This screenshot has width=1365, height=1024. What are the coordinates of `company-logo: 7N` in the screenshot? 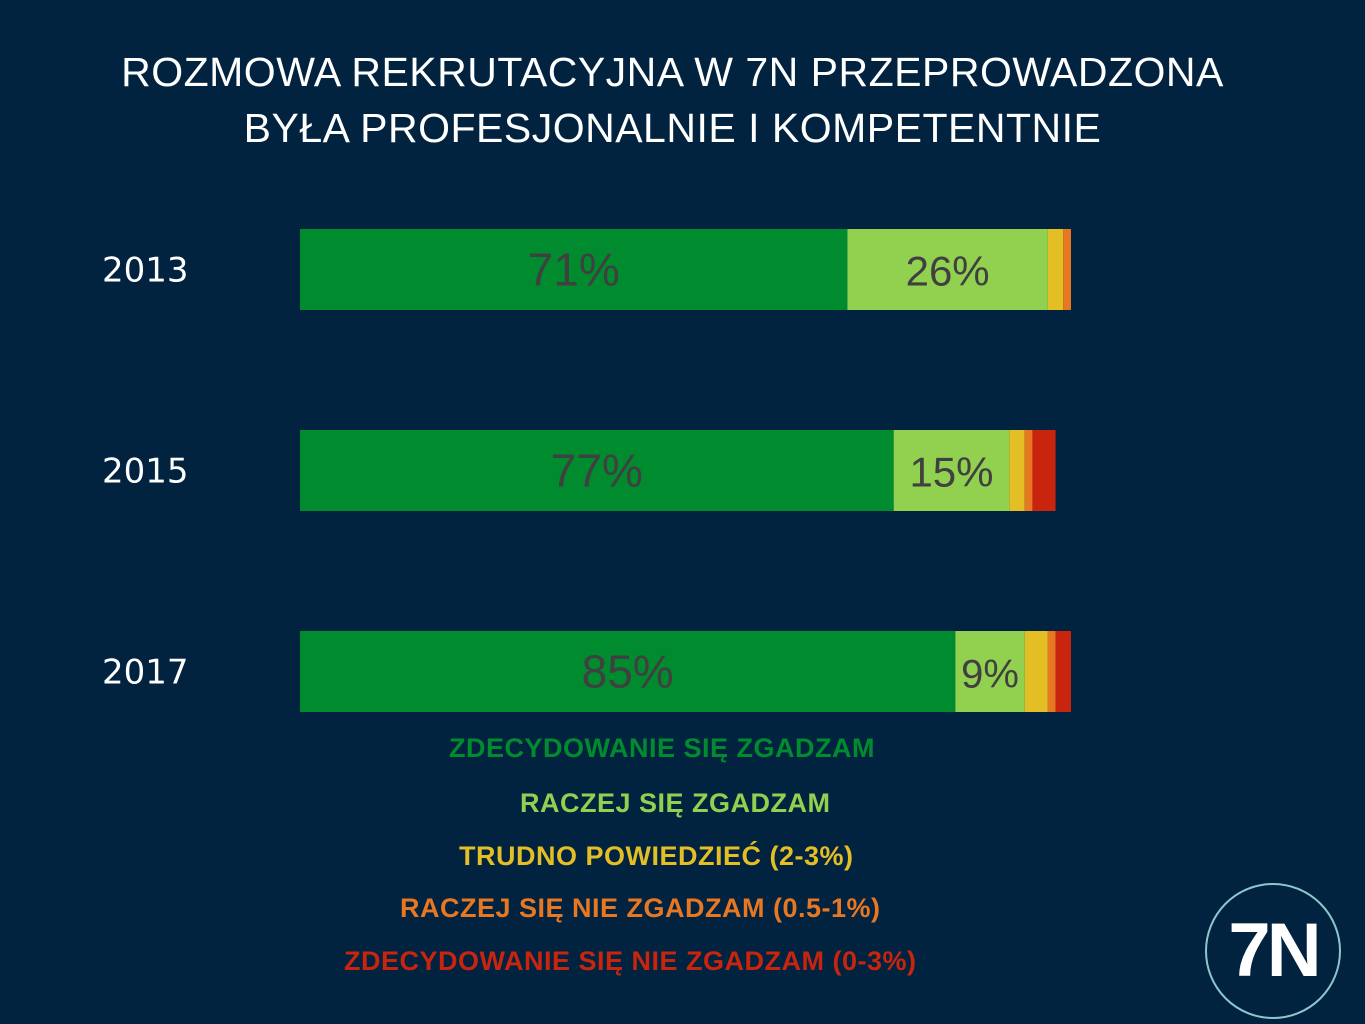 It's located at (1273, 951).